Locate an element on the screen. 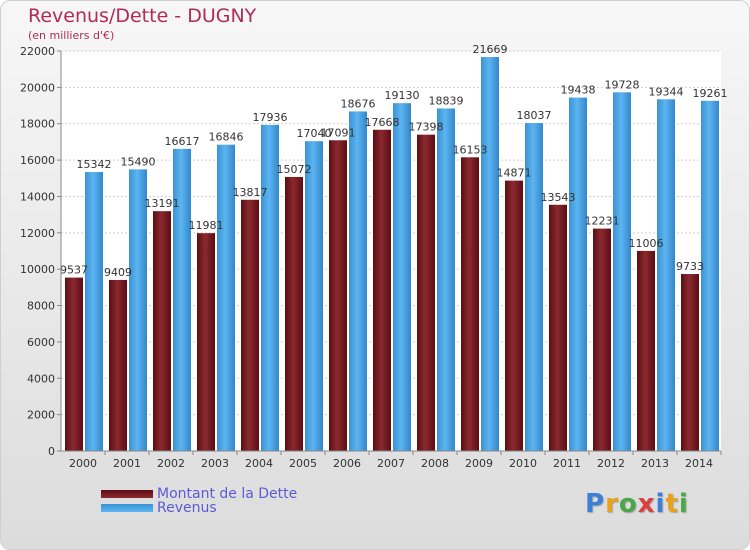  proxiti-logo: Proxiti is located at coordinates (637, 504).